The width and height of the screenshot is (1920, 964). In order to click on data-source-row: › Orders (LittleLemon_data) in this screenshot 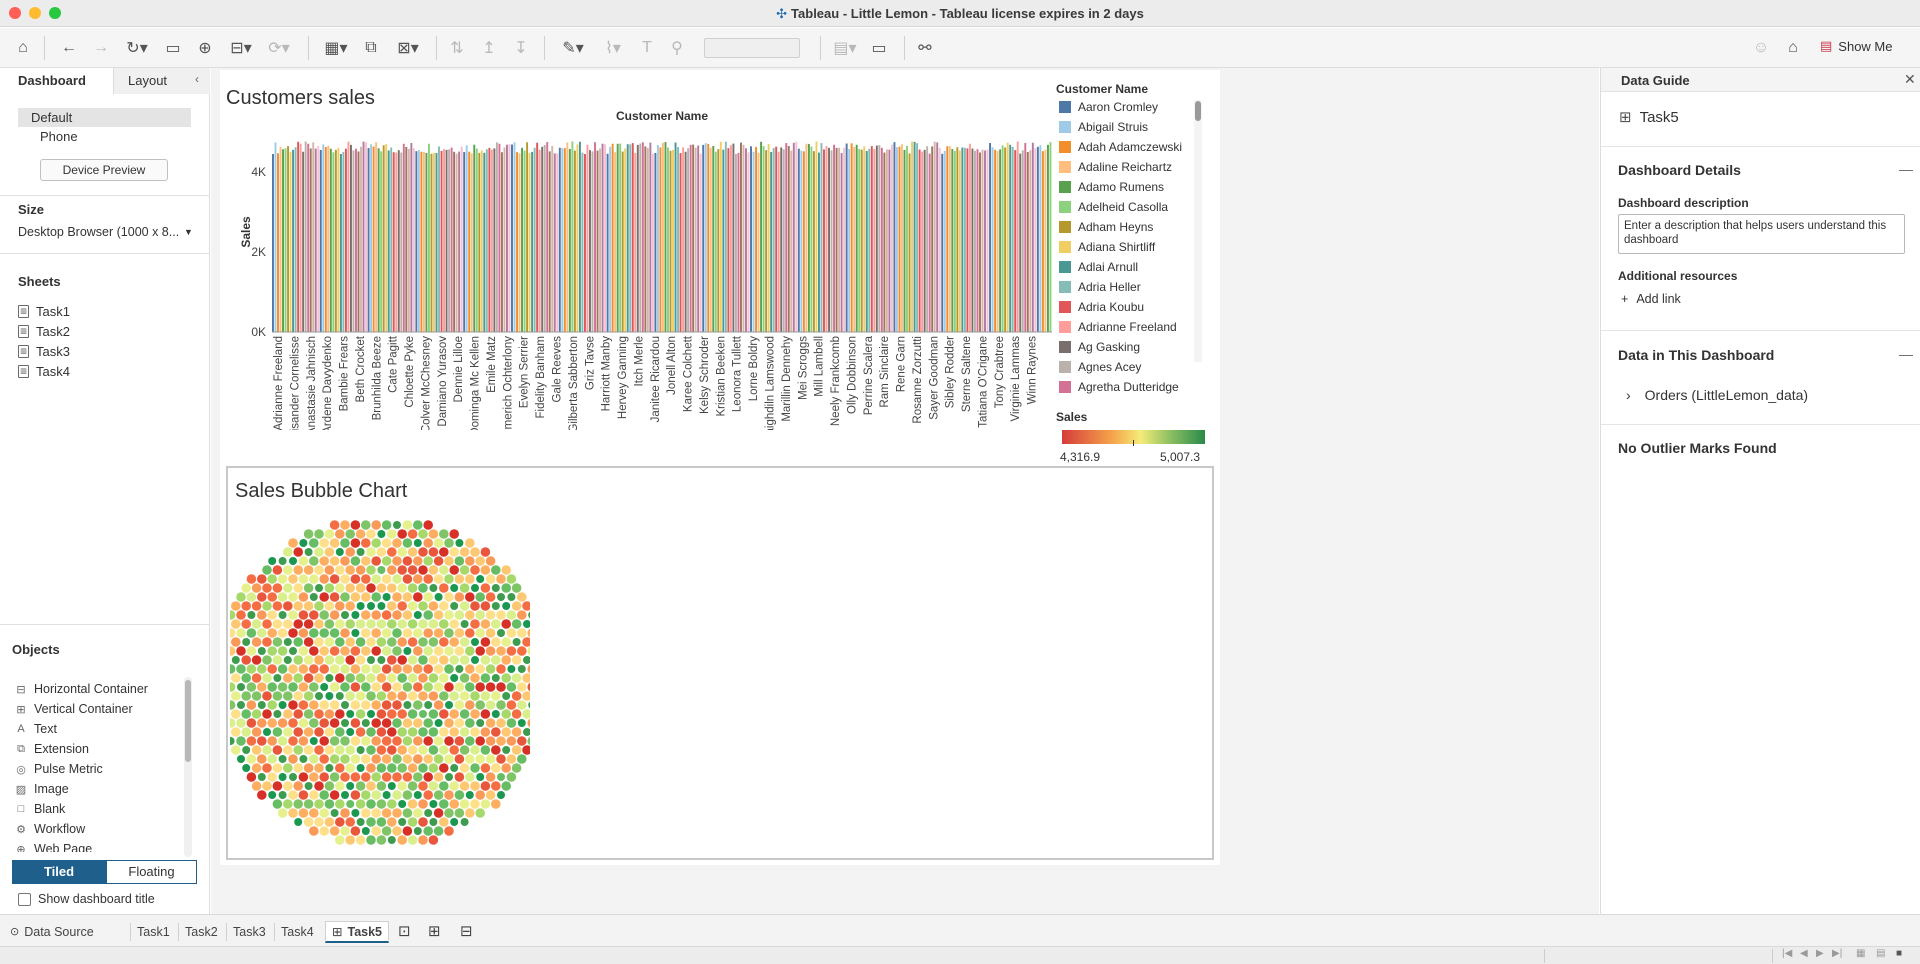, I will do `click(1717, 395)`.